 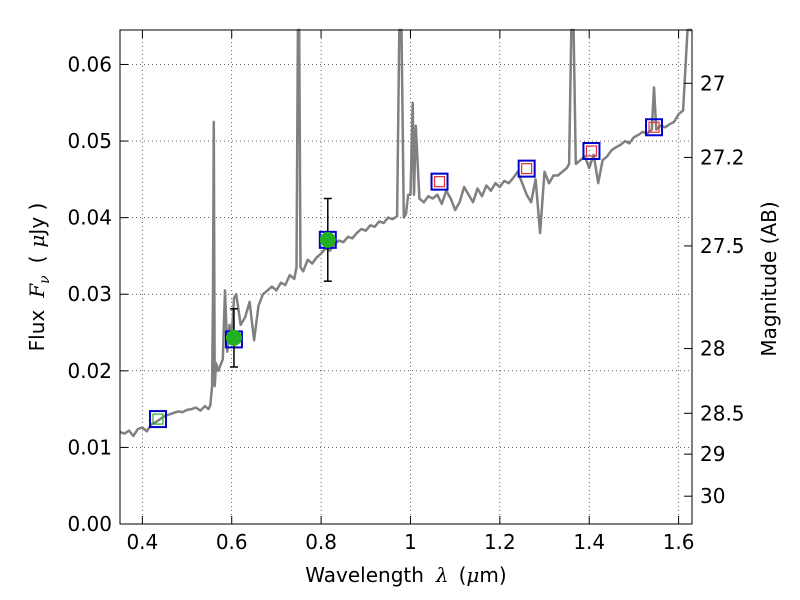 What do you see at coordinates (89, 141) in the screenshot?
I see `y-tick-label: 0.05` at bounding box center [89, 141].